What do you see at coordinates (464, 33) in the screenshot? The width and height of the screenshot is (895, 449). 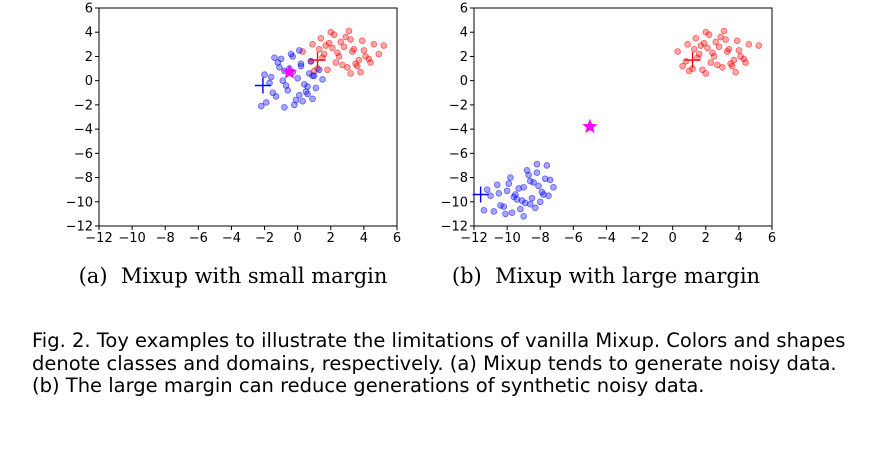 I see `chart-b-ytick-label: 4` at bounding box center [464, 33].